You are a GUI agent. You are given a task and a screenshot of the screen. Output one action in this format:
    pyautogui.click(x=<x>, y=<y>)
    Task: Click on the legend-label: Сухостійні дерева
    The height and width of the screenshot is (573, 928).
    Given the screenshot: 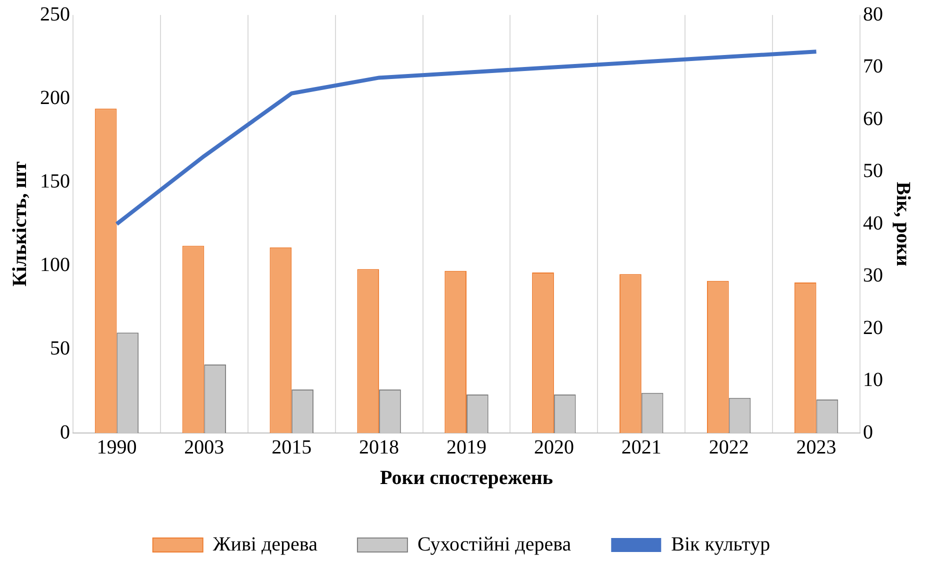 What is the action you would take?
    pyautogui.click(x=494, y=544)
    